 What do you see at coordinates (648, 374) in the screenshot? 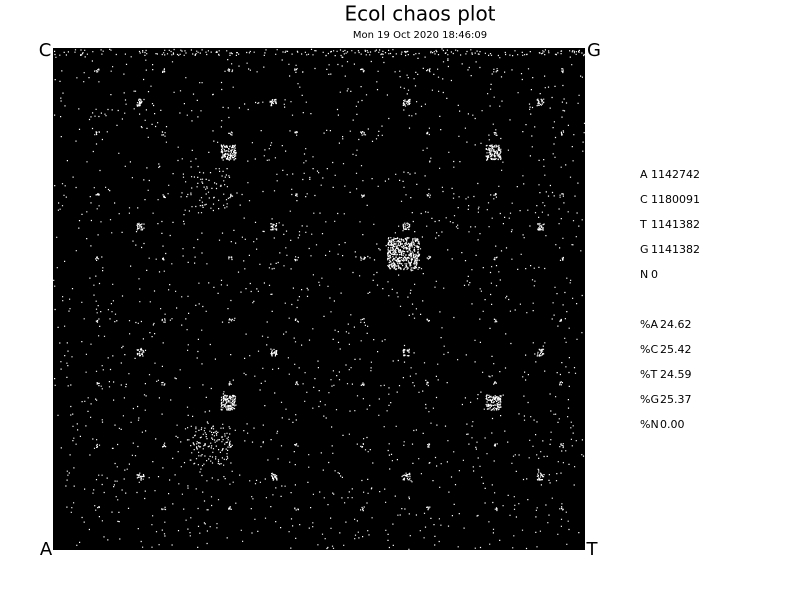
I see `stat-label: %T` at bounding box center [648, 374].